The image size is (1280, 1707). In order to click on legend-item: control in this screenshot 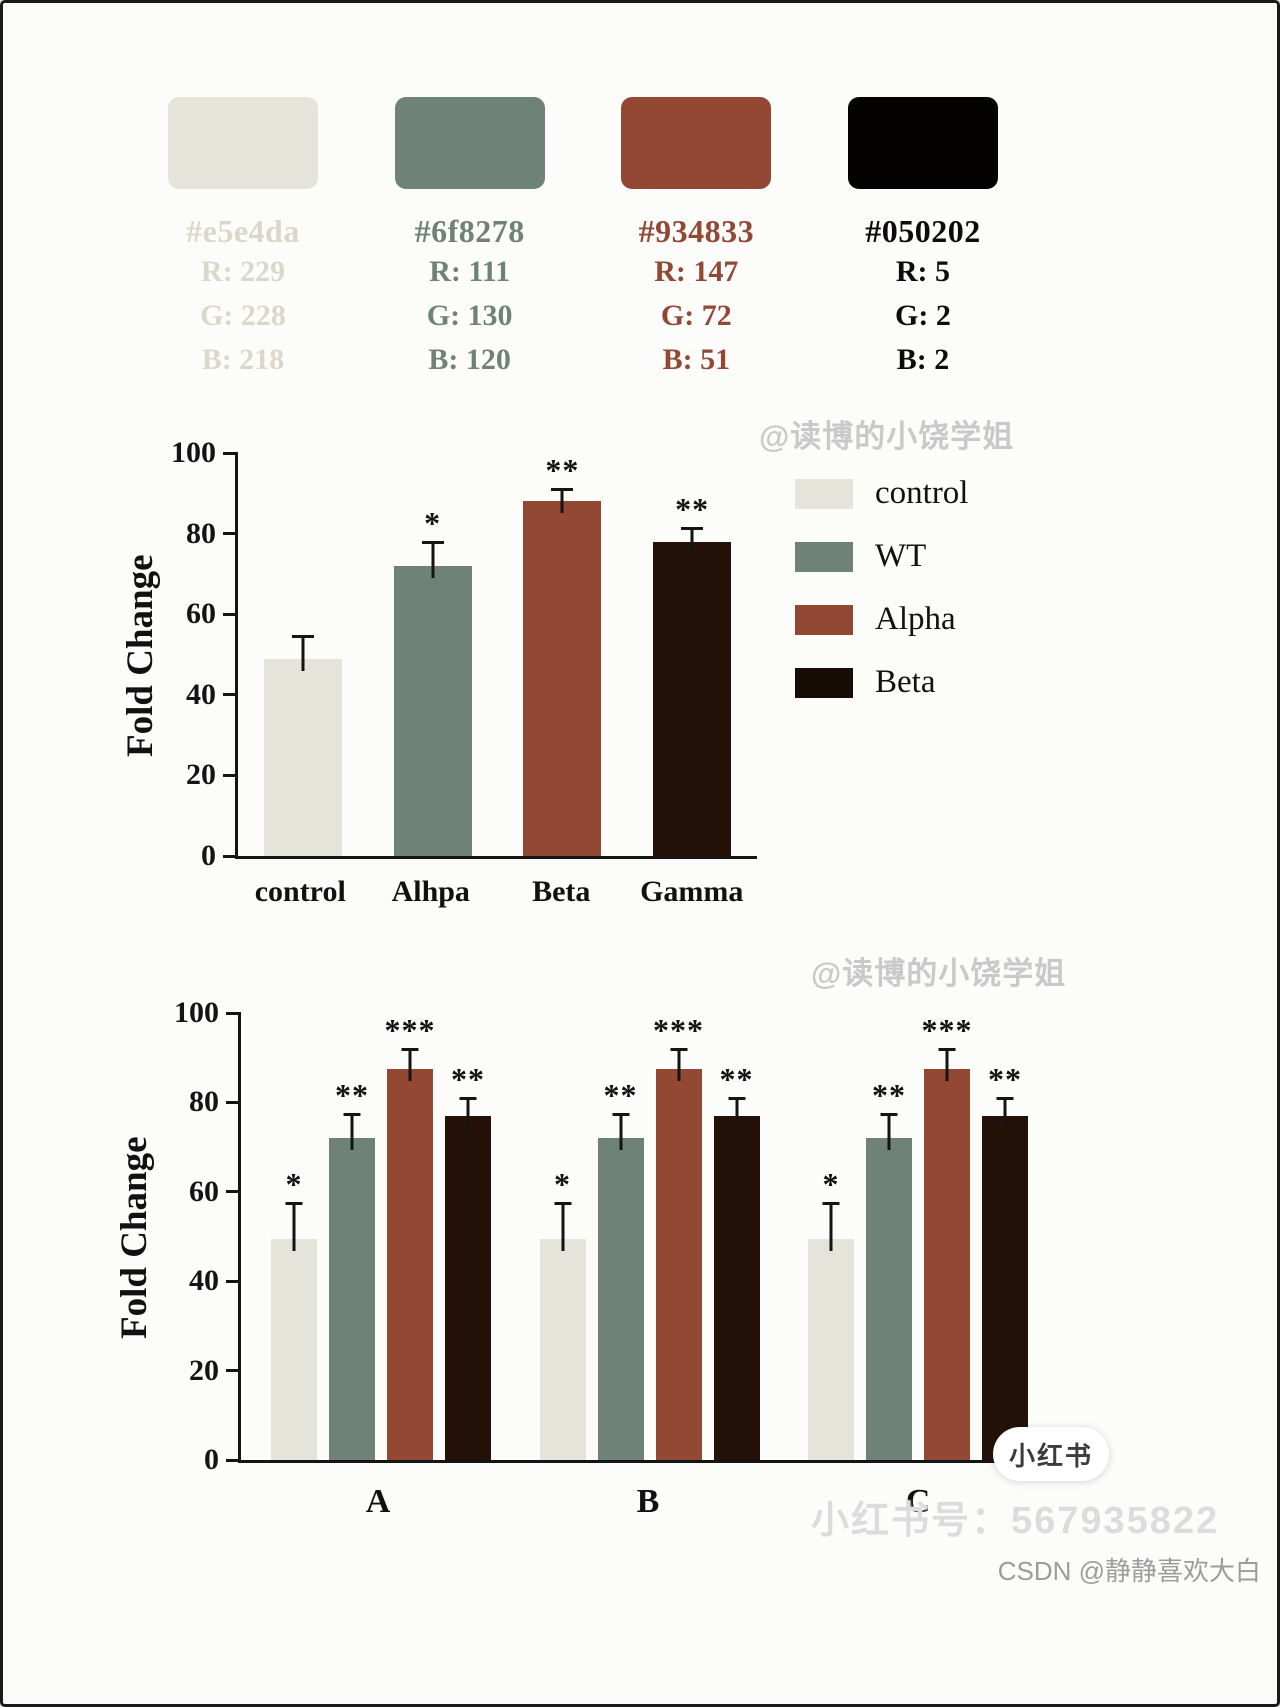, I will do `click(881, 493)`.